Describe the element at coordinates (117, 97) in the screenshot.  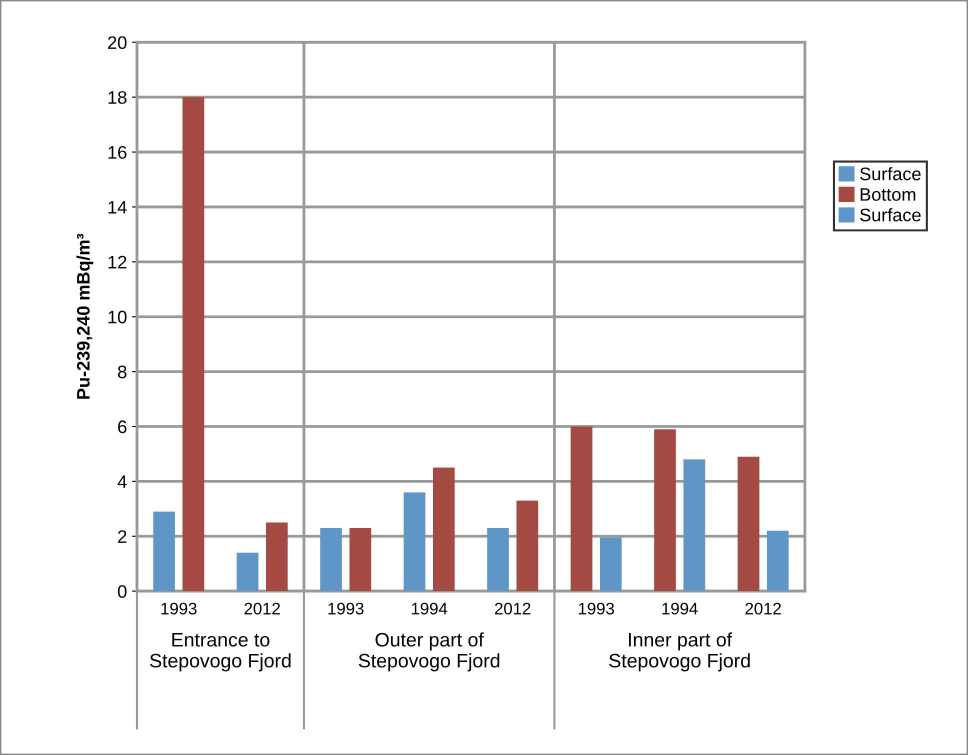
I see `y-tick-label: 18` at that location.